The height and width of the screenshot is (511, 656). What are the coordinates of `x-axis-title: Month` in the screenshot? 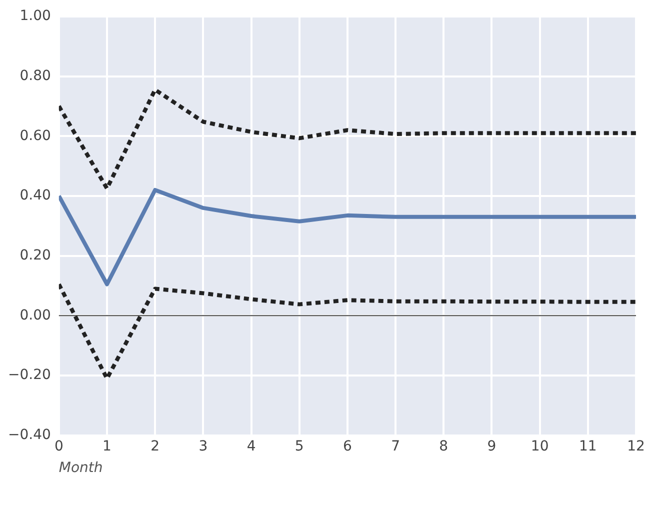 It's located at (80, 468).